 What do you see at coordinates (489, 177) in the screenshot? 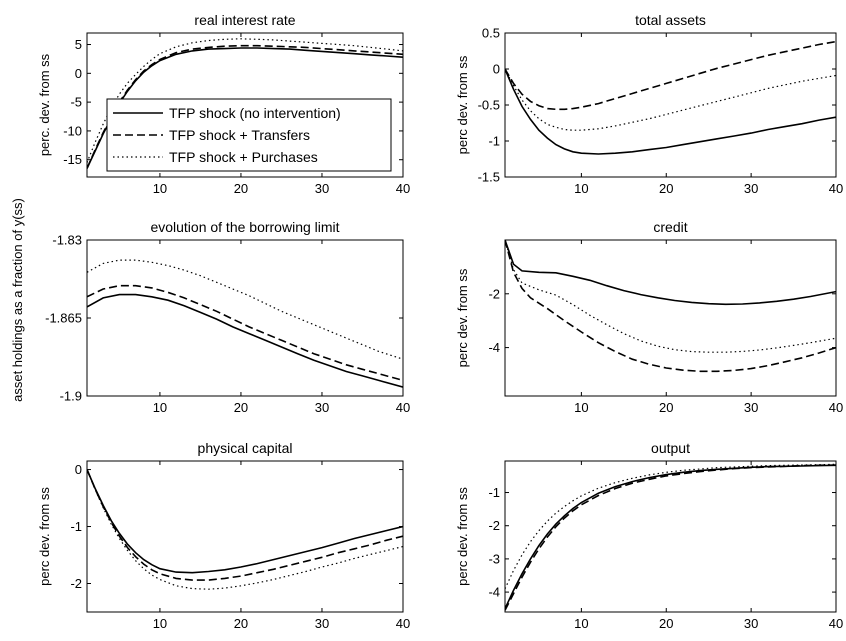
I see `y-tick-label: -1.5` at bounding box center [489, 177].